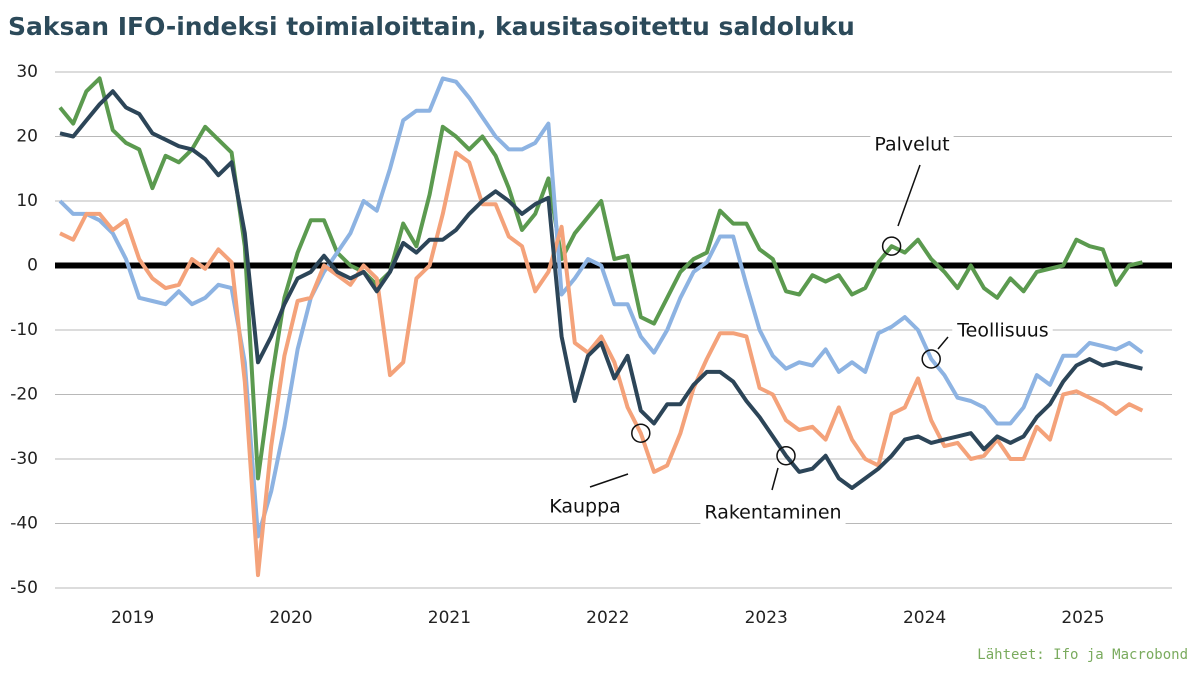 This screenshot has height=675, width=1200. I want to click on y-tick-label: -50, so click(24, 588).